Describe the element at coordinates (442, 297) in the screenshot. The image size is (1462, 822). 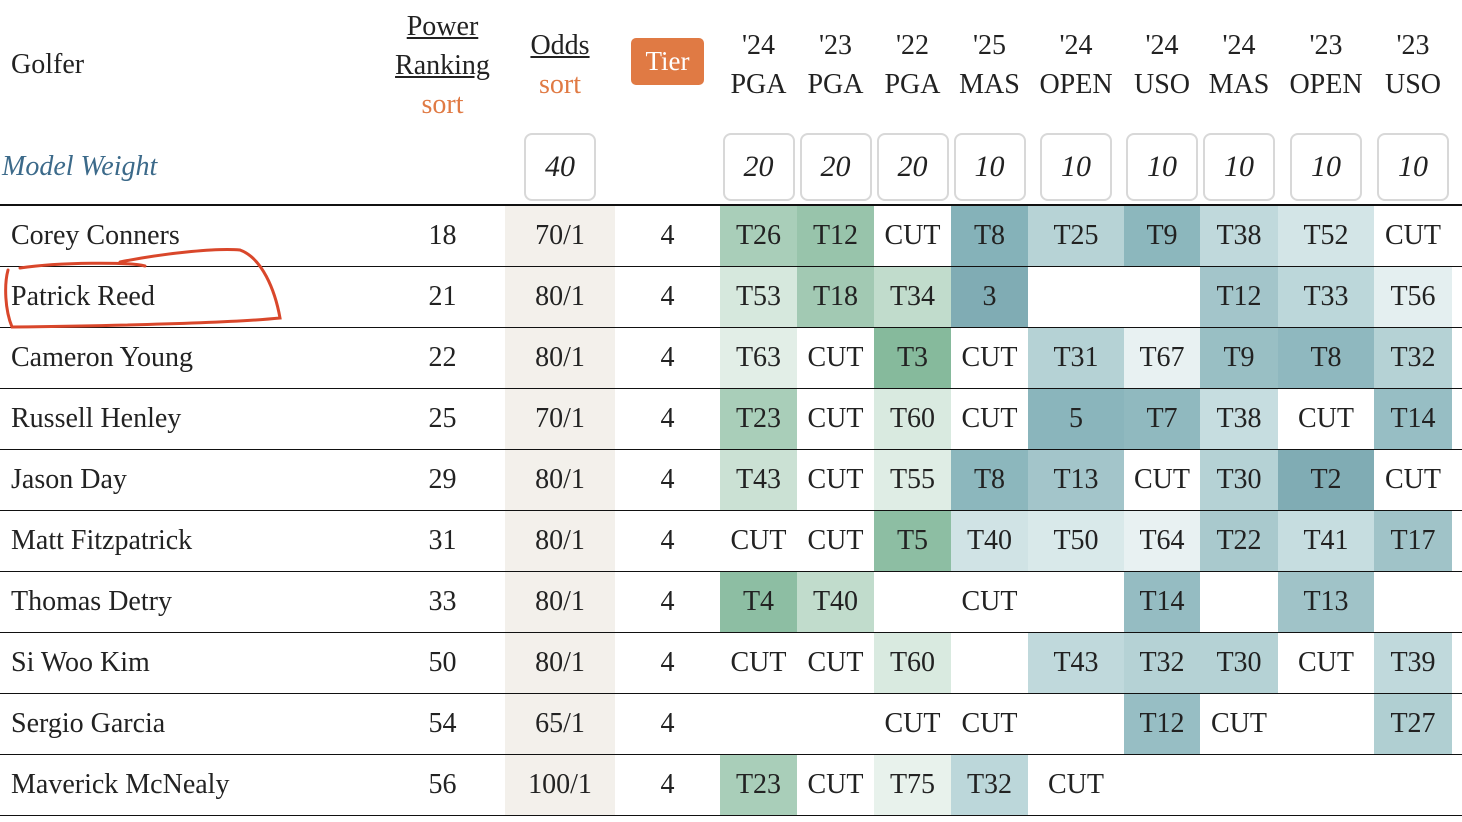
I see `power-ranking: 21` at that location.